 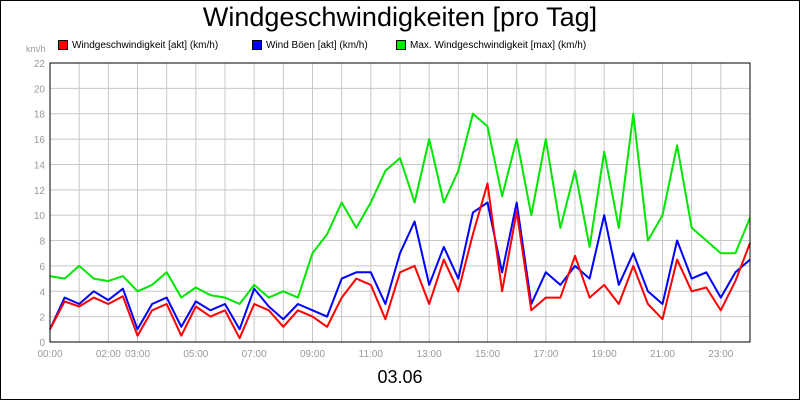 What do you see at coordinates (371, 354) in the screenshot?
I see `x-tick-label: 11:00` at bounding box center [371, 354].